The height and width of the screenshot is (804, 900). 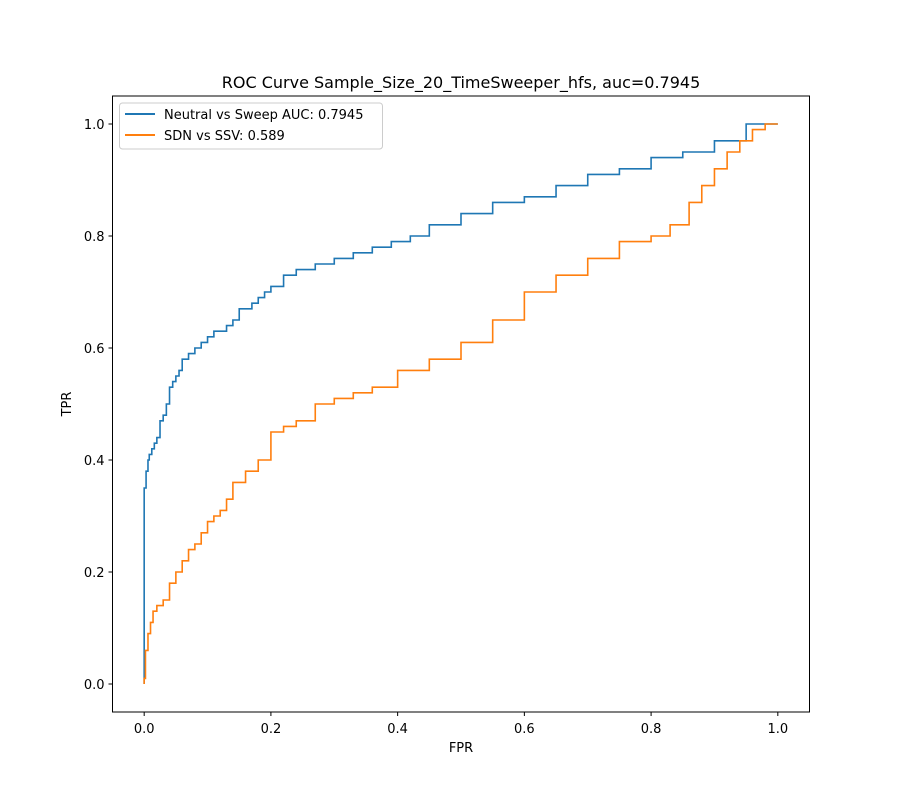 What do you see at coordinates (524, 729) in the screenshot?
I see `x-tick-label: 0.6` at bounding box center [524, 729].